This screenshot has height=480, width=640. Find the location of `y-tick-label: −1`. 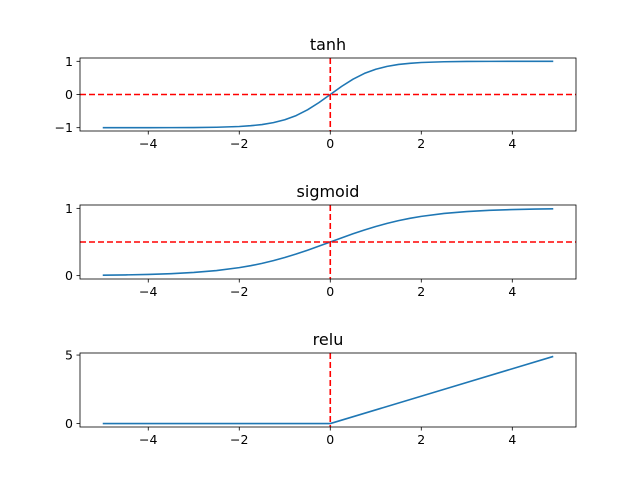

y-tick-label: −1 is located at coordinates (64, 127).